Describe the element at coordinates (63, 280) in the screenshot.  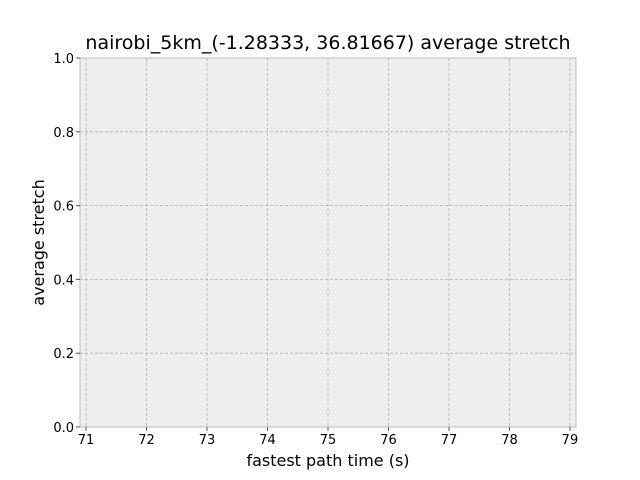
I see `y-tick-label: 0.4` at that location.